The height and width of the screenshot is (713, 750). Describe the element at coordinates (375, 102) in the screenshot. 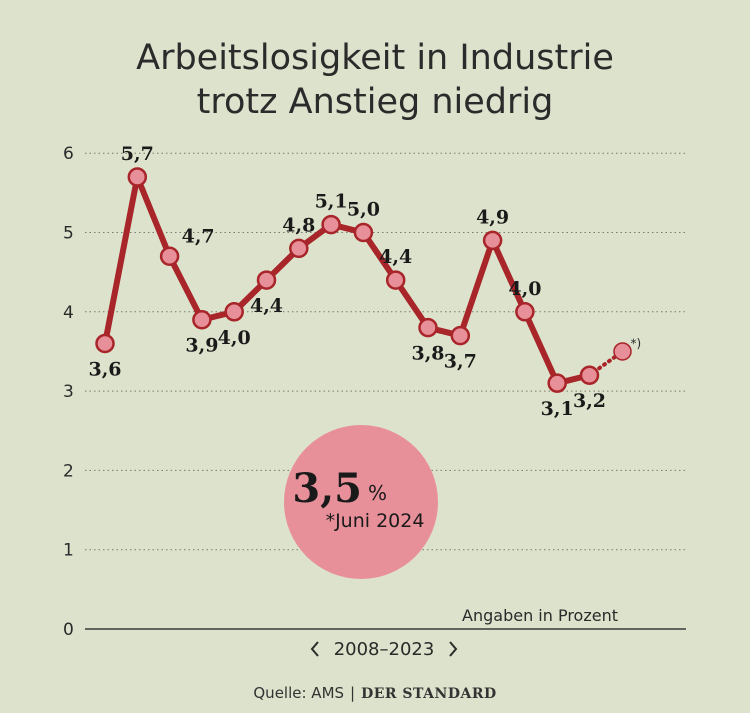

I see `title-line-2: trotz Anstieg niedrig` at that location.